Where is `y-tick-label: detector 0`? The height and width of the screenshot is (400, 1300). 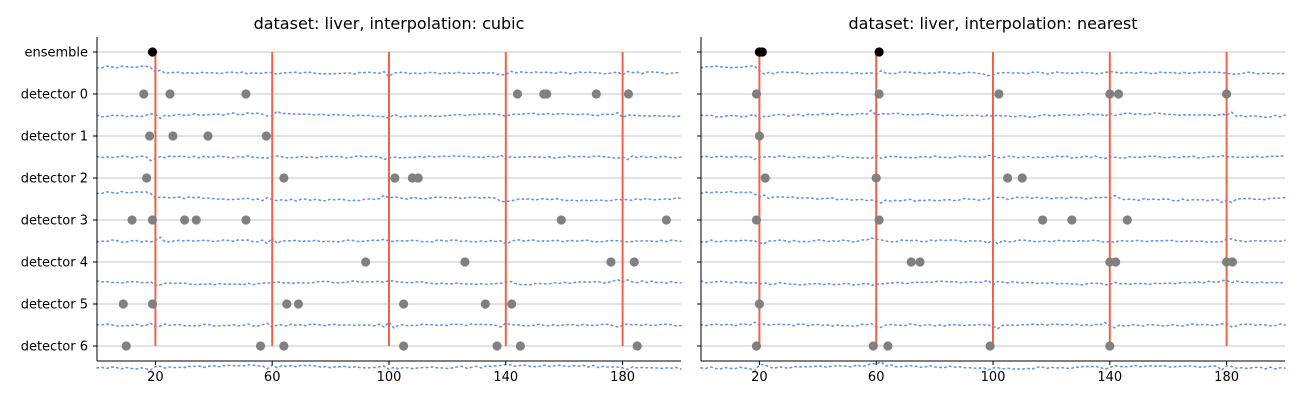 y-tick-label: detector 0 is located at coordinates (54, 95).